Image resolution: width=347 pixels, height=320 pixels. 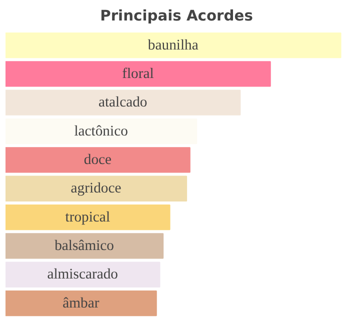 I want to click on y-tick-label: atalcado, so click(x=123, y=102).